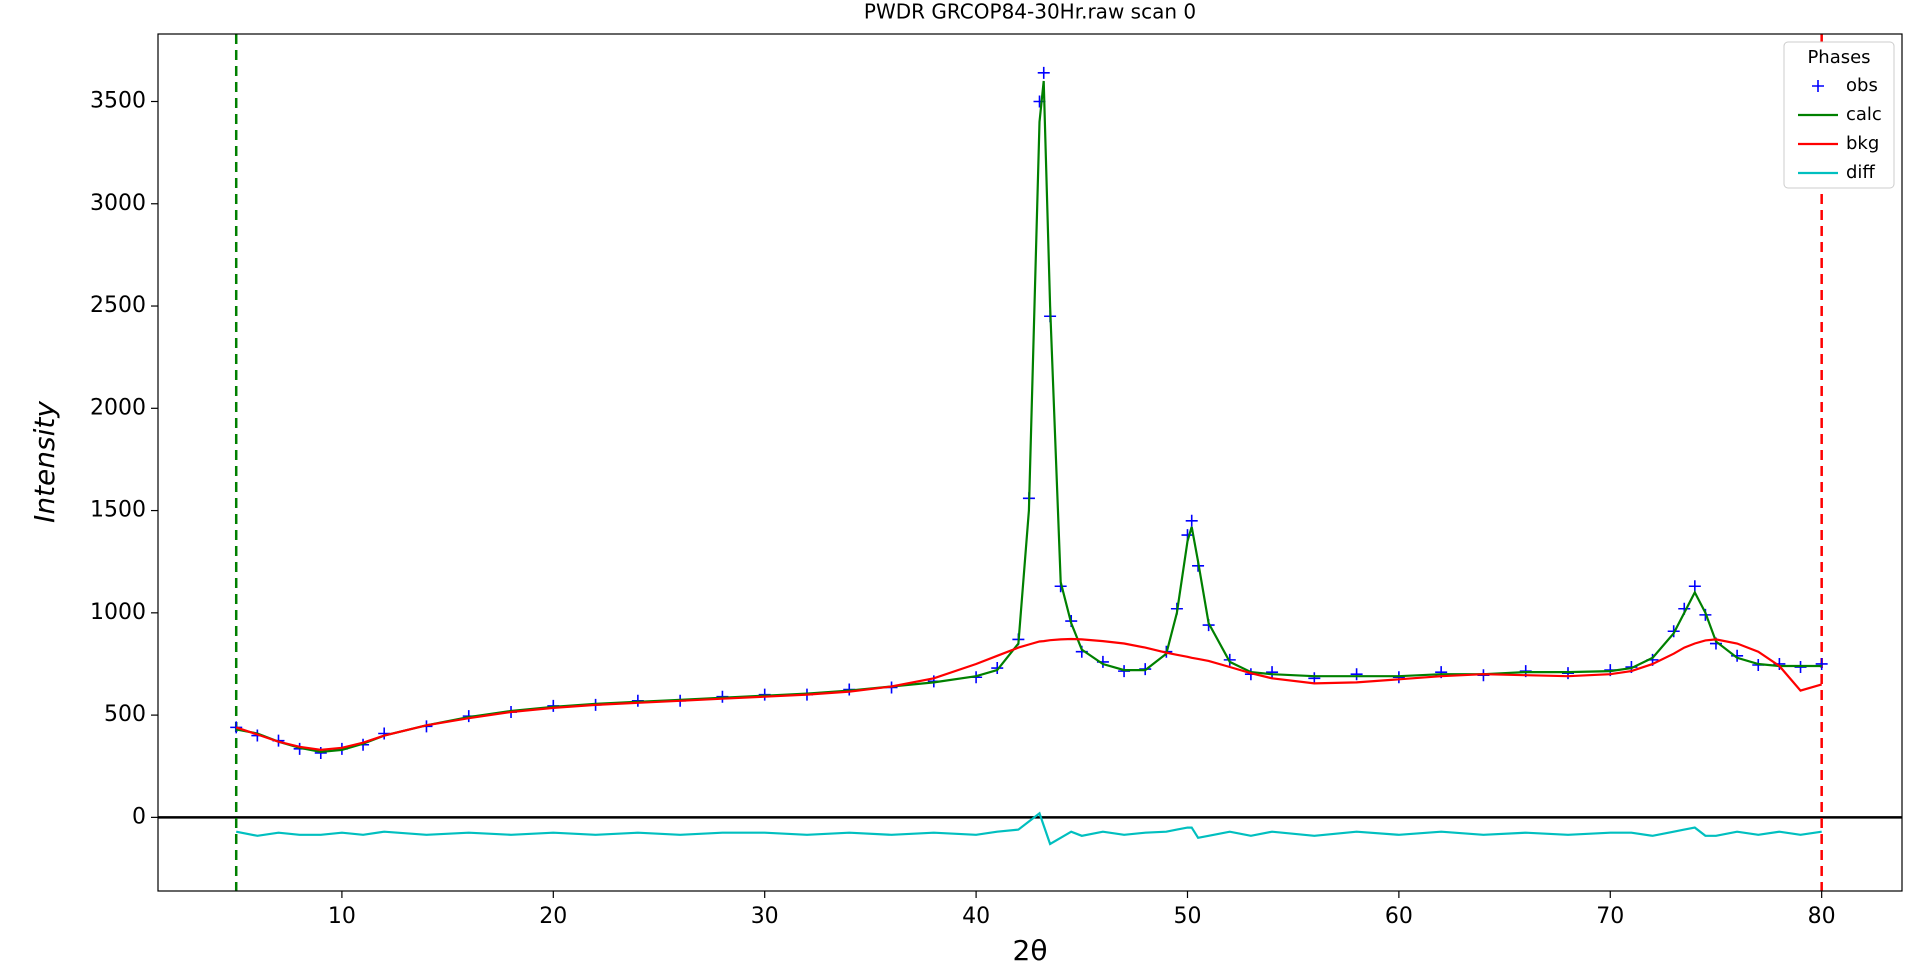 The height and width of the screenshot is (971, 1920). I want to click on x-tick-label: 60, so click(1399, 916).